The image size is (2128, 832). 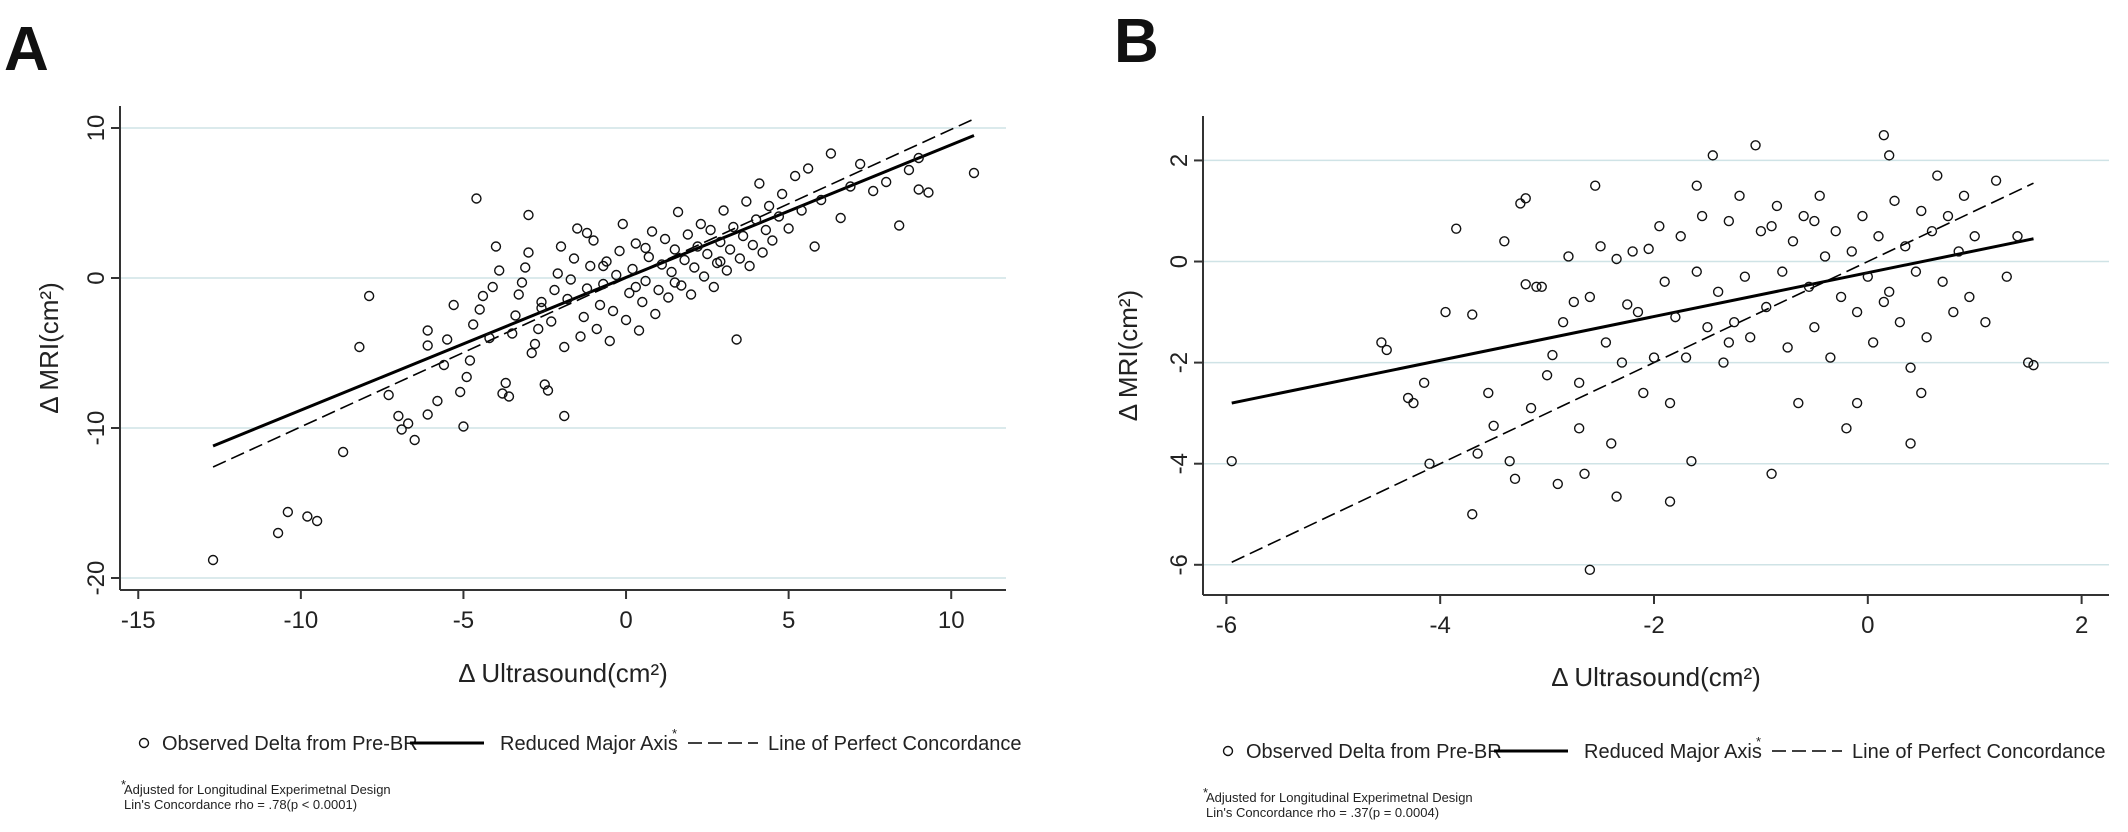 I want to click on x-axis-title: Δ Ultrasound(cm²), so click(x=1656, y=677).